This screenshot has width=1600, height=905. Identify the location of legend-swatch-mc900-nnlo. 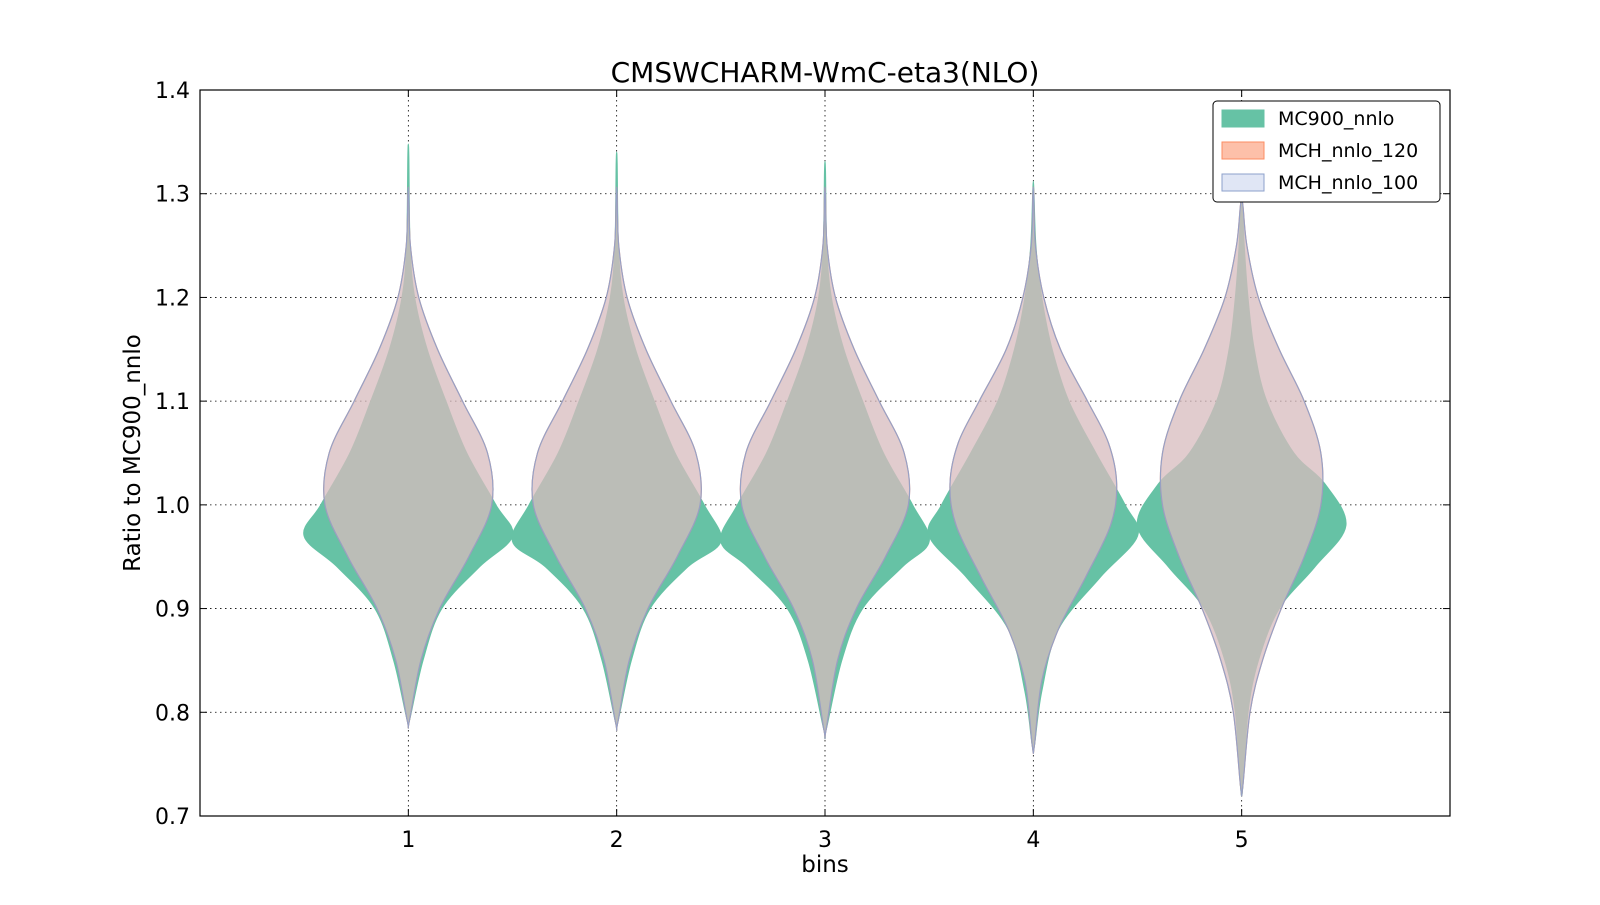
(1243, 118).